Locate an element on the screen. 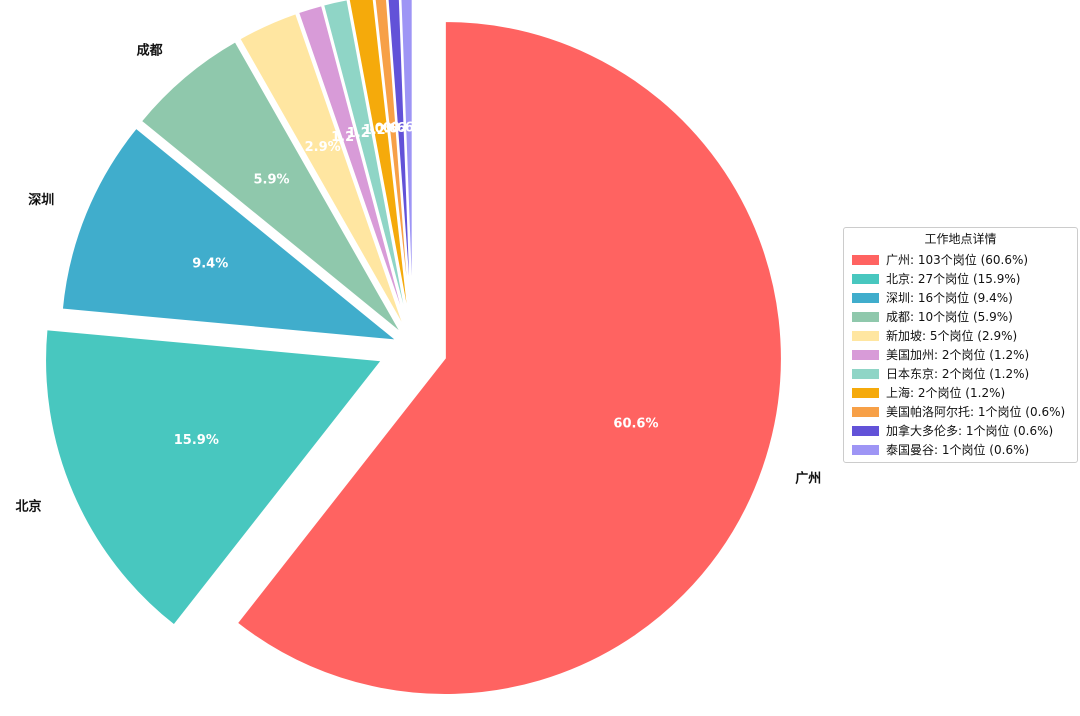 The width and height of the screenshot is (1080, 716). slice-category-label: 北京 is located at coordinates (29, 506).